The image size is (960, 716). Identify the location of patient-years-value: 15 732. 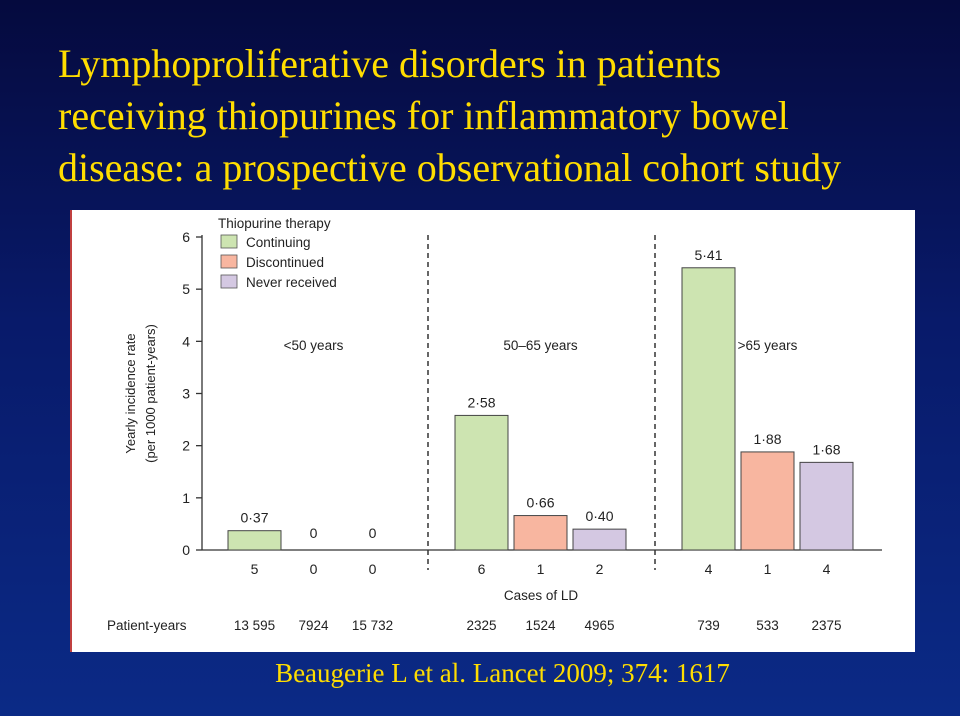
(372, 625).